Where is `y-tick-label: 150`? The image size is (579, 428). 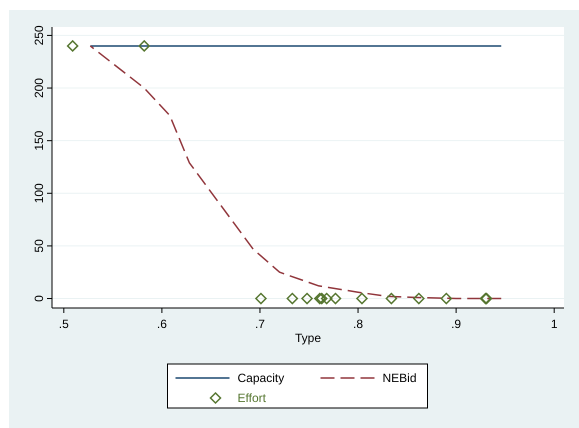
y-tick-label: 150 is located at coordinates (39, 140).